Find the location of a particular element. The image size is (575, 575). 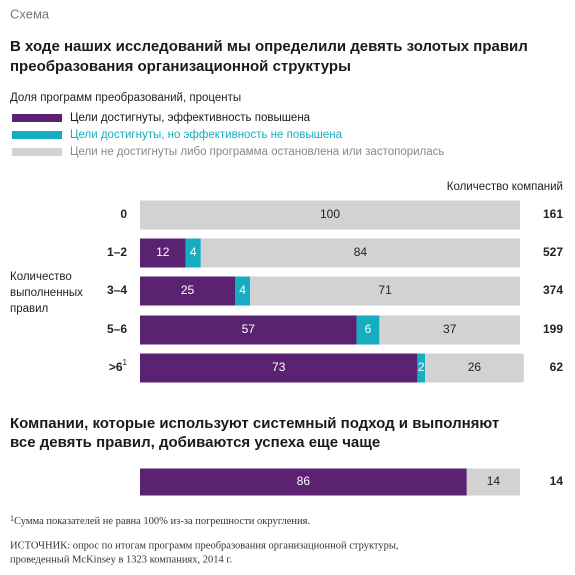

y-axis-label: выполненных is located at coordinates (46, 293).